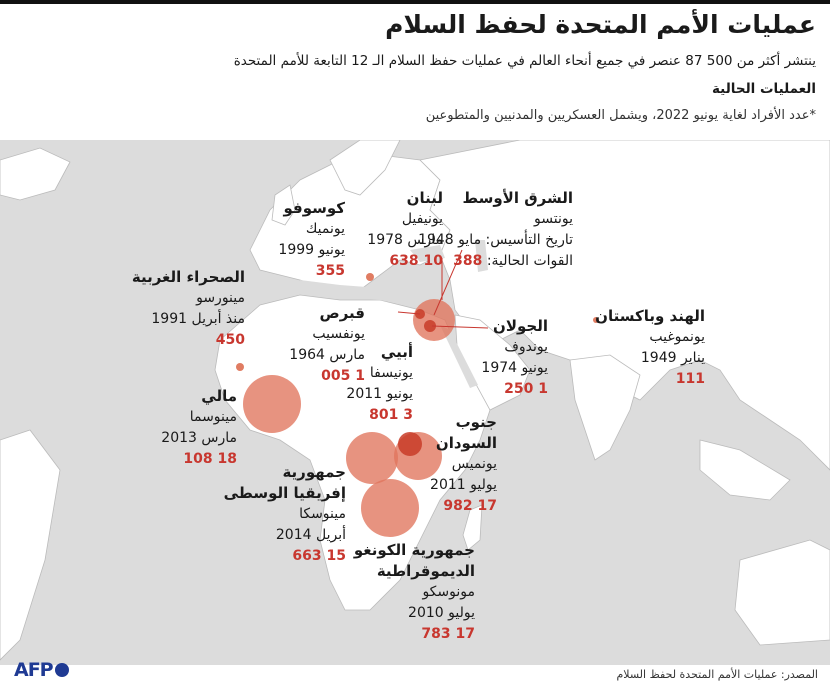  What do you see at coordinates (322, 514) in the screenshot?
I see `car-code: مينوسكا` at bounding box center [322, 514].